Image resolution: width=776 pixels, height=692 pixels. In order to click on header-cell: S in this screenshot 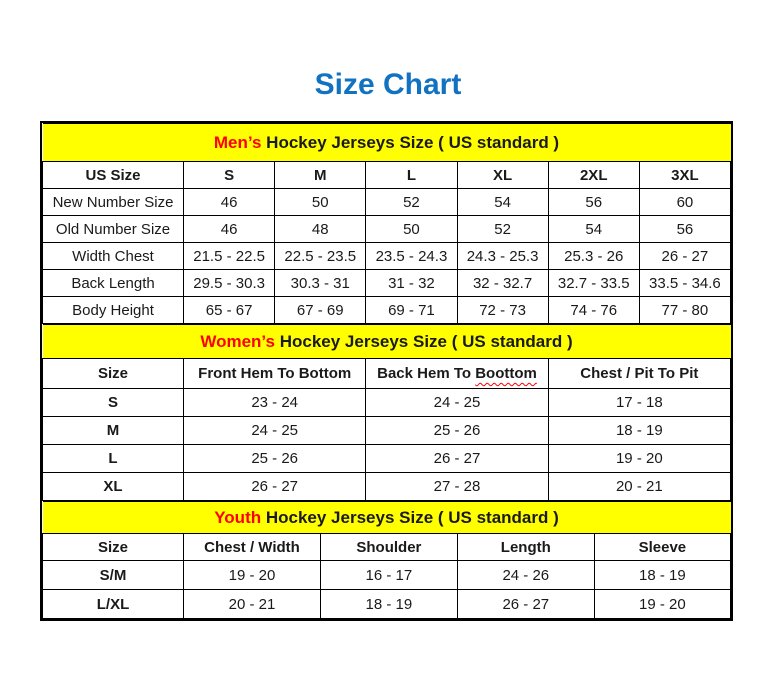, I will do `click(229, 175)`.